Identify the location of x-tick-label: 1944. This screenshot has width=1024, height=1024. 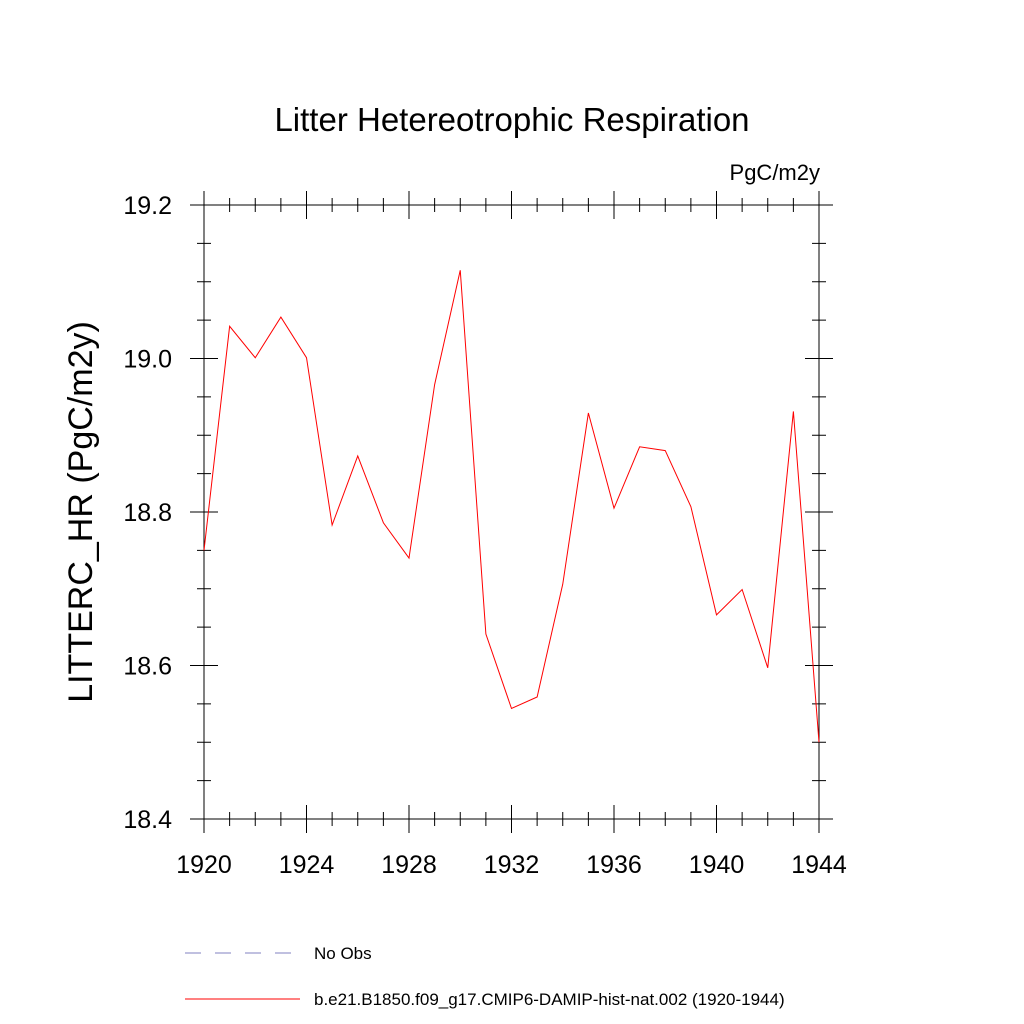
(819, 865).